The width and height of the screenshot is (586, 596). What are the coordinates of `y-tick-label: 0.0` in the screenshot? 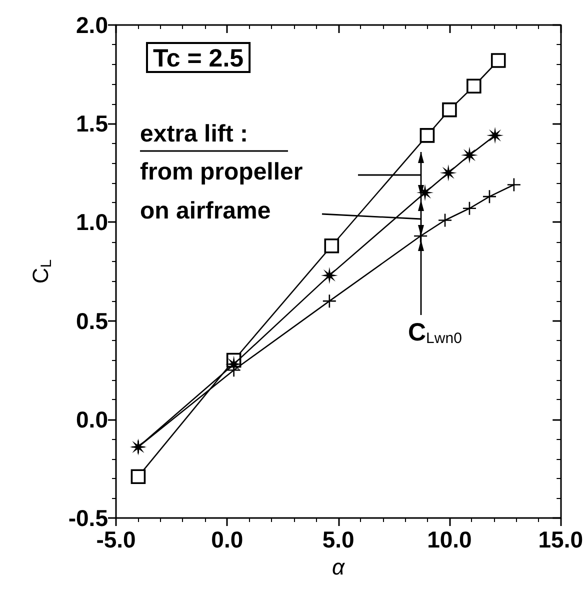 It's located at (92, 419).